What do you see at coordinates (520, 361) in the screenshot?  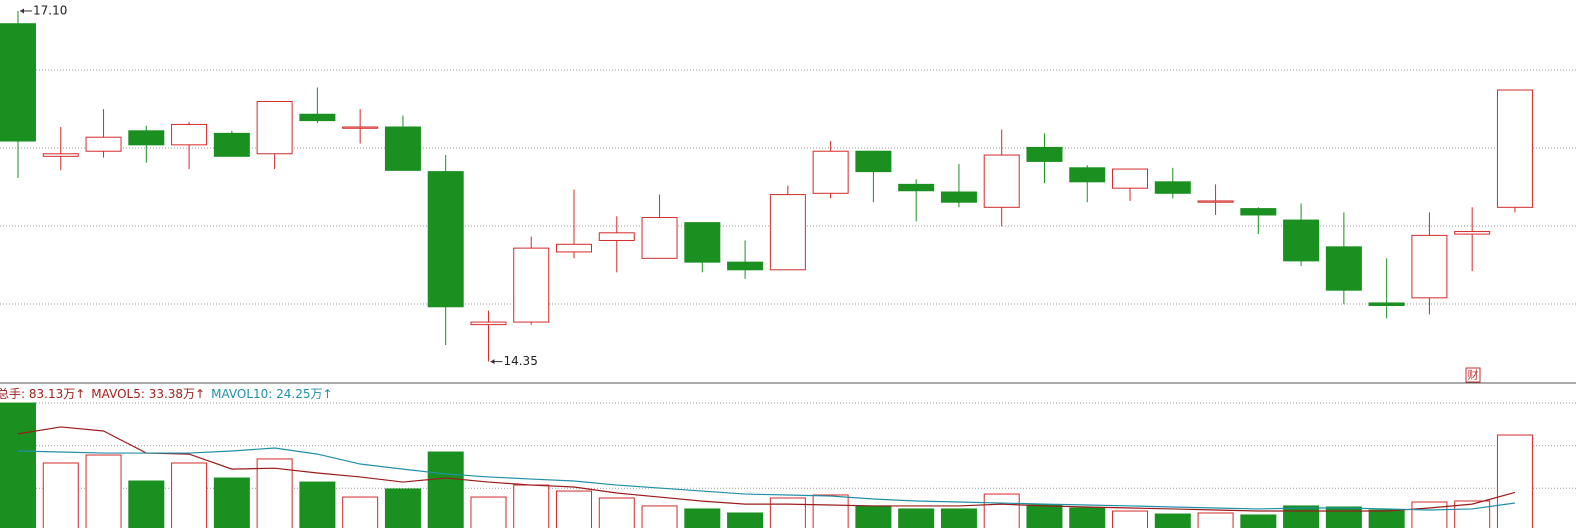 I see `annotation-label: 14.35` at bounding box center [520, 361].